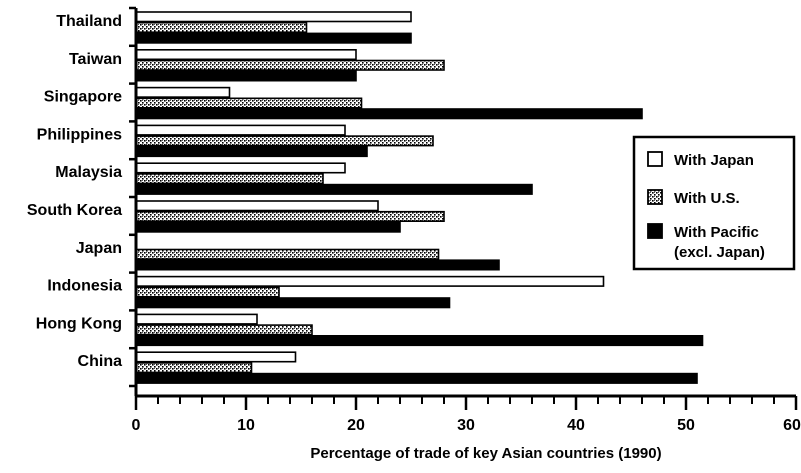 This screenshot has height=473, width=801. What do you see at coordinates (84, 286) in the screenshot?
I see `category-label: Indonesia` at bounding box center [84, 286].